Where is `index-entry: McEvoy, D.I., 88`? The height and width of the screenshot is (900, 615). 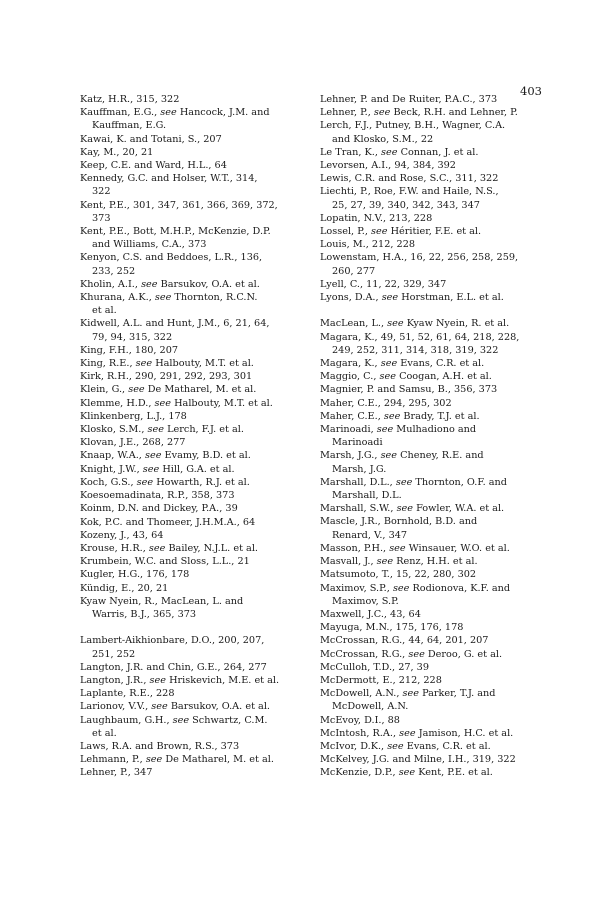 index-entry: McEvoy, D.I., 88 is located at coordinates (435, 720).